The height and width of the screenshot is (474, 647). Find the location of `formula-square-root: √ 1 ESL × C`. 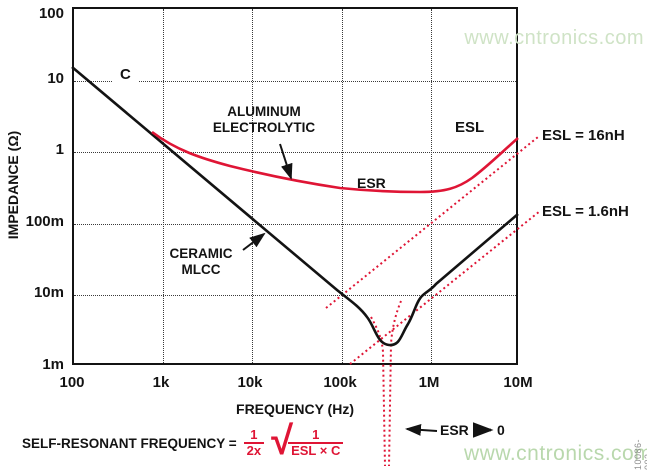

formula-square-root: √ 1 ESL × C is located at coordinates (307, 441).